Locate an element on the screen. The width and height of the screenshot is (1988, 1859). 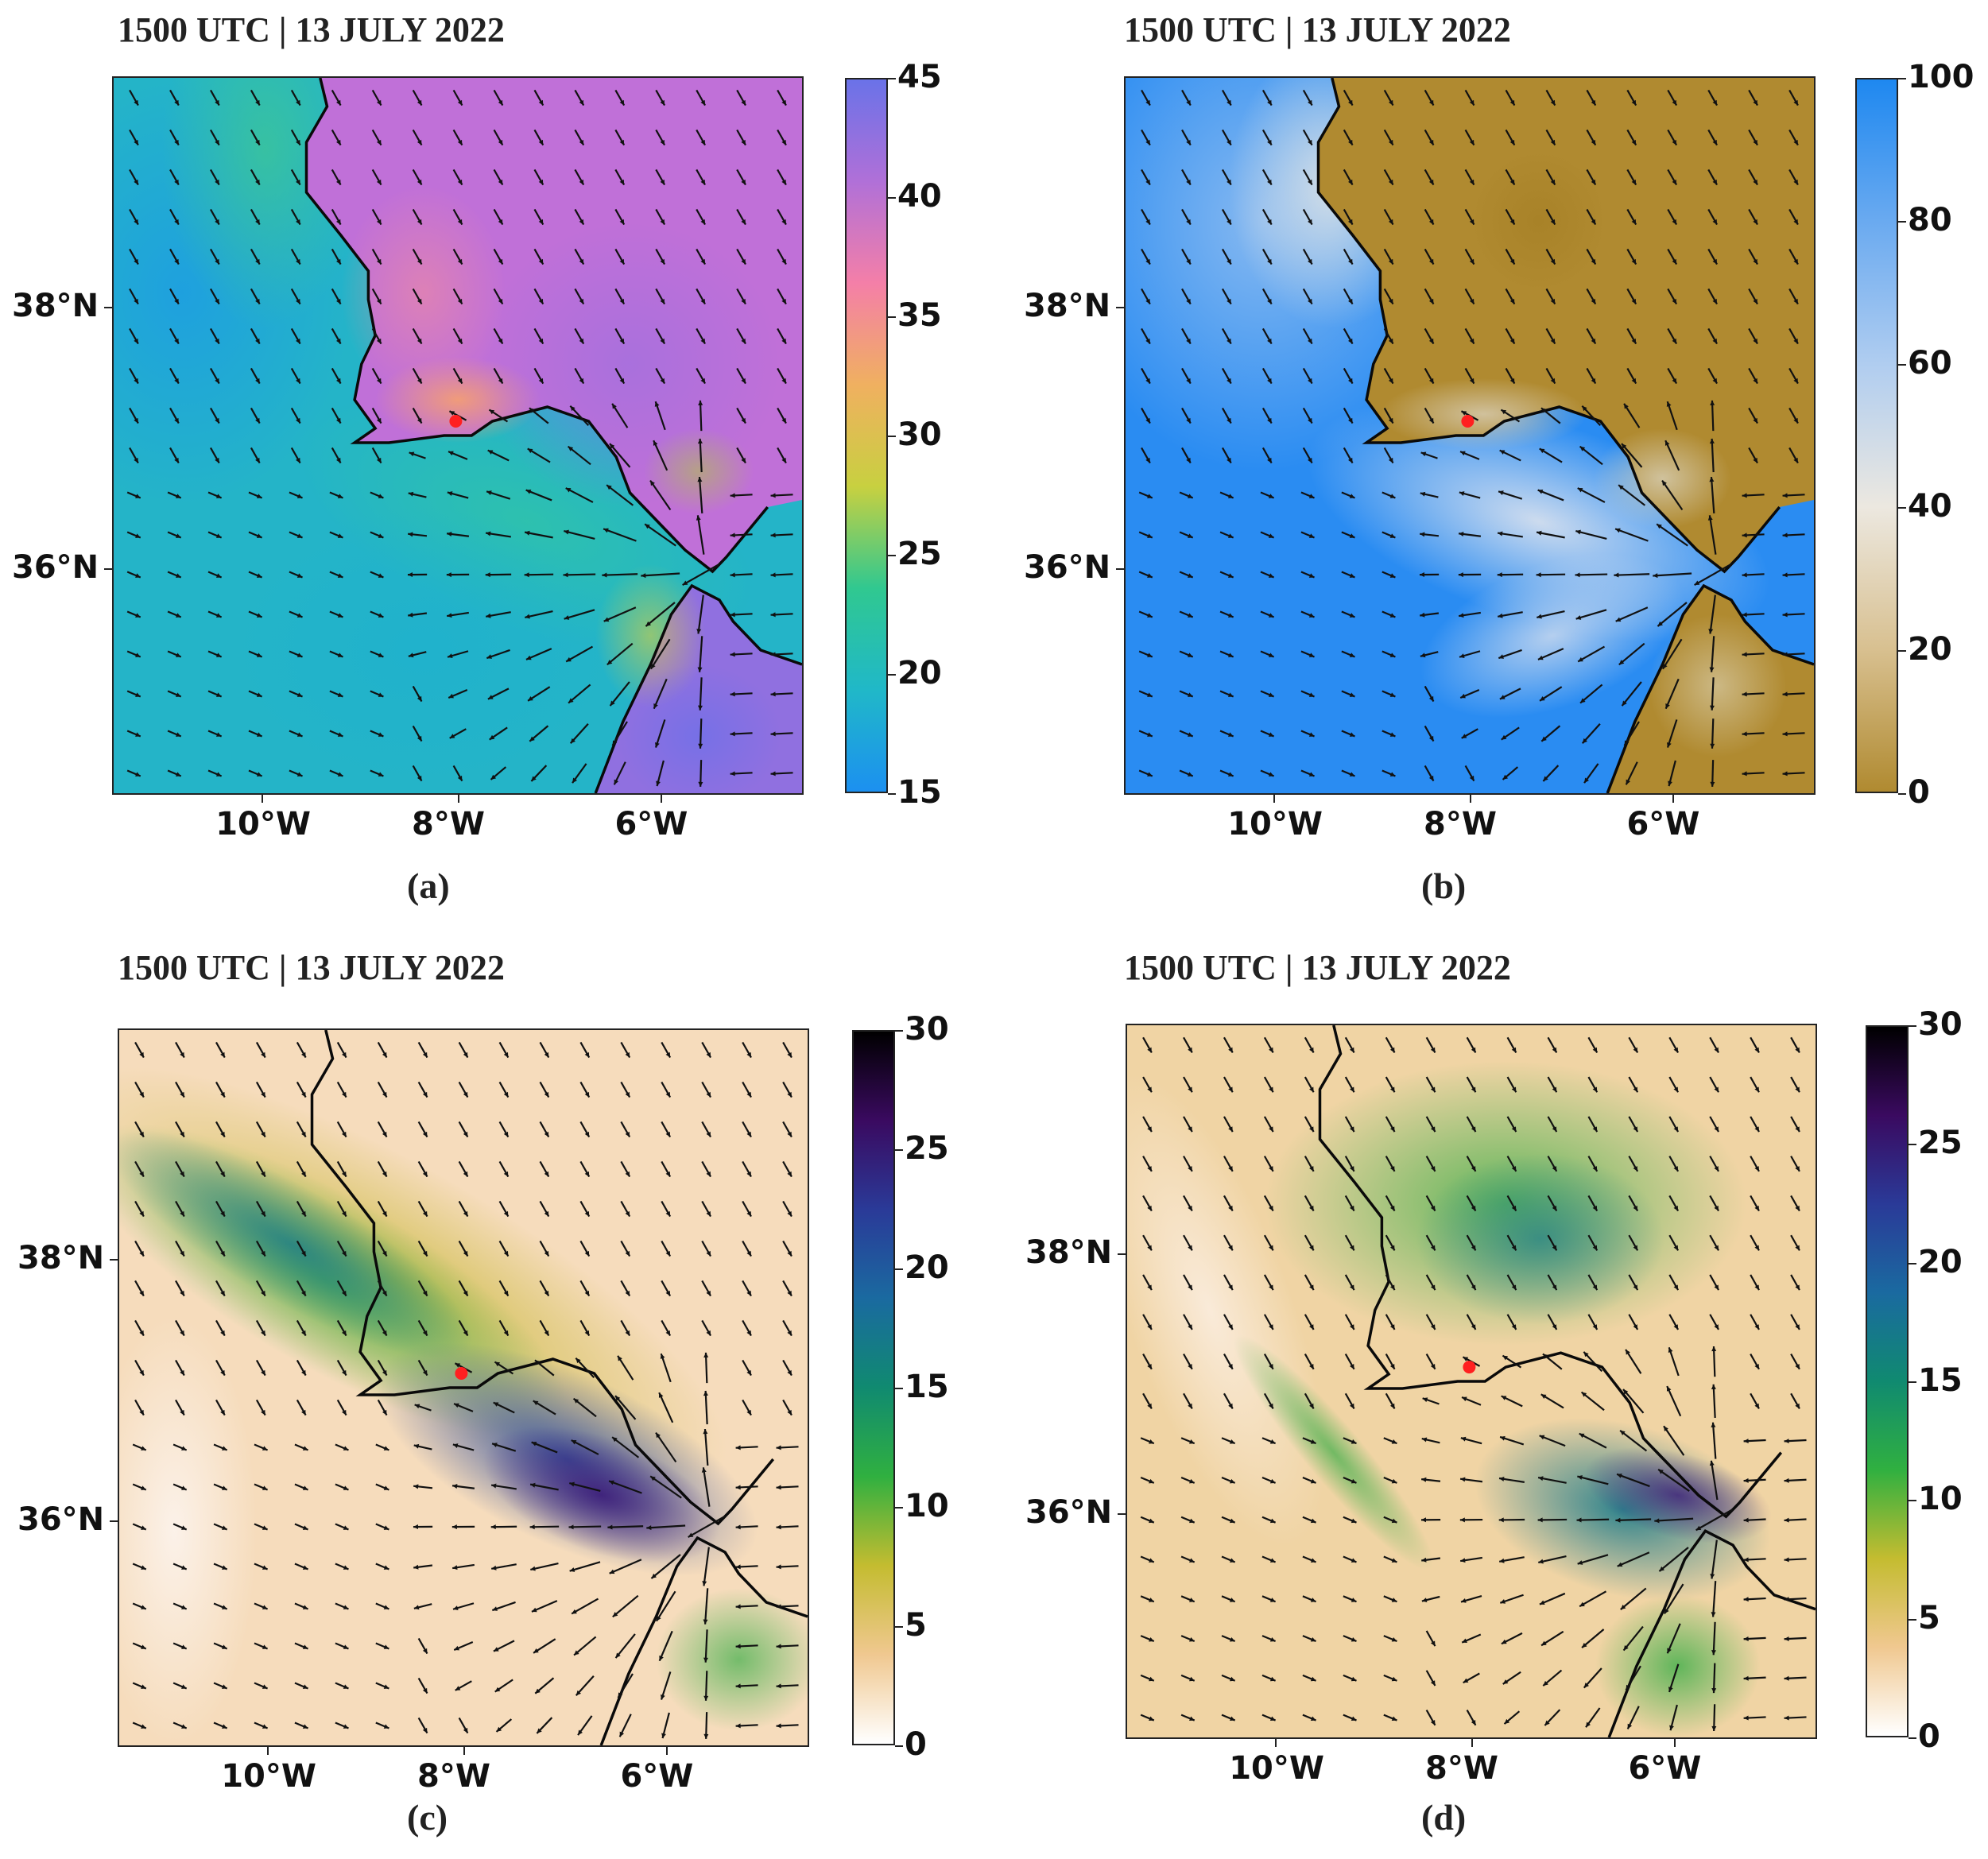
field-blob is located at coordinates (423, 650).